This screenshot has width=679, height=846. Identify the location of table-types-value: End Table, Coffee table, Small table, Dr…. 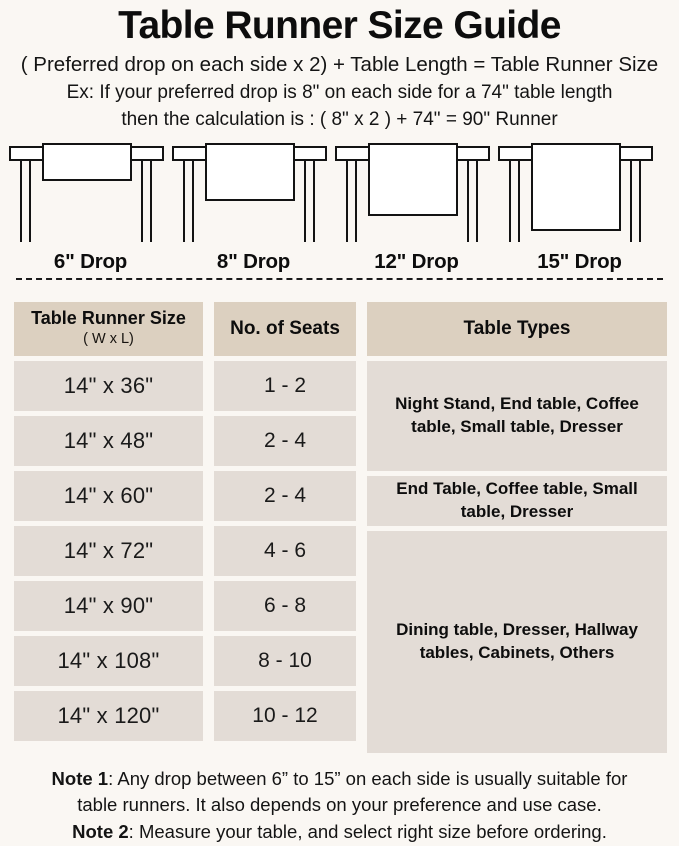
(517, 500).